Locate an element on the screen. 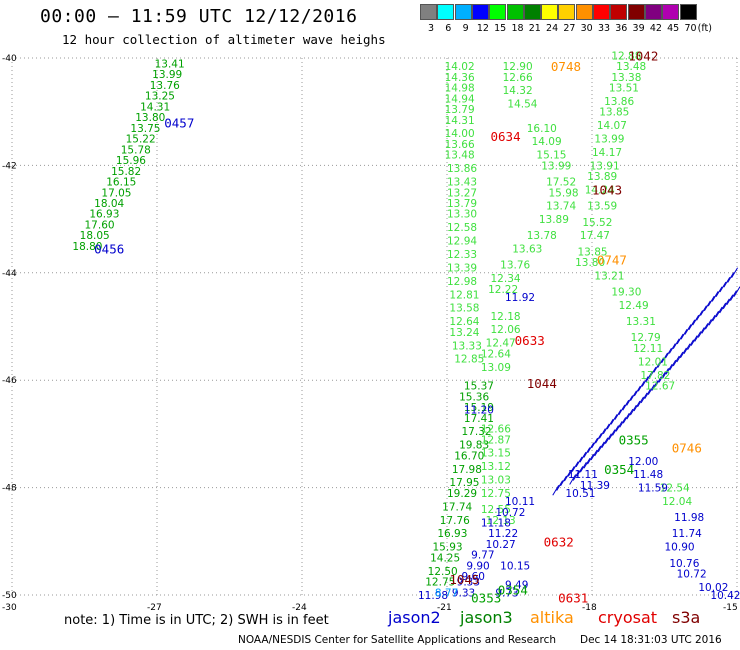 The width and height of the screenshot is (740, 650). swh-value: 12.66 is located at coordinates (518, 78).